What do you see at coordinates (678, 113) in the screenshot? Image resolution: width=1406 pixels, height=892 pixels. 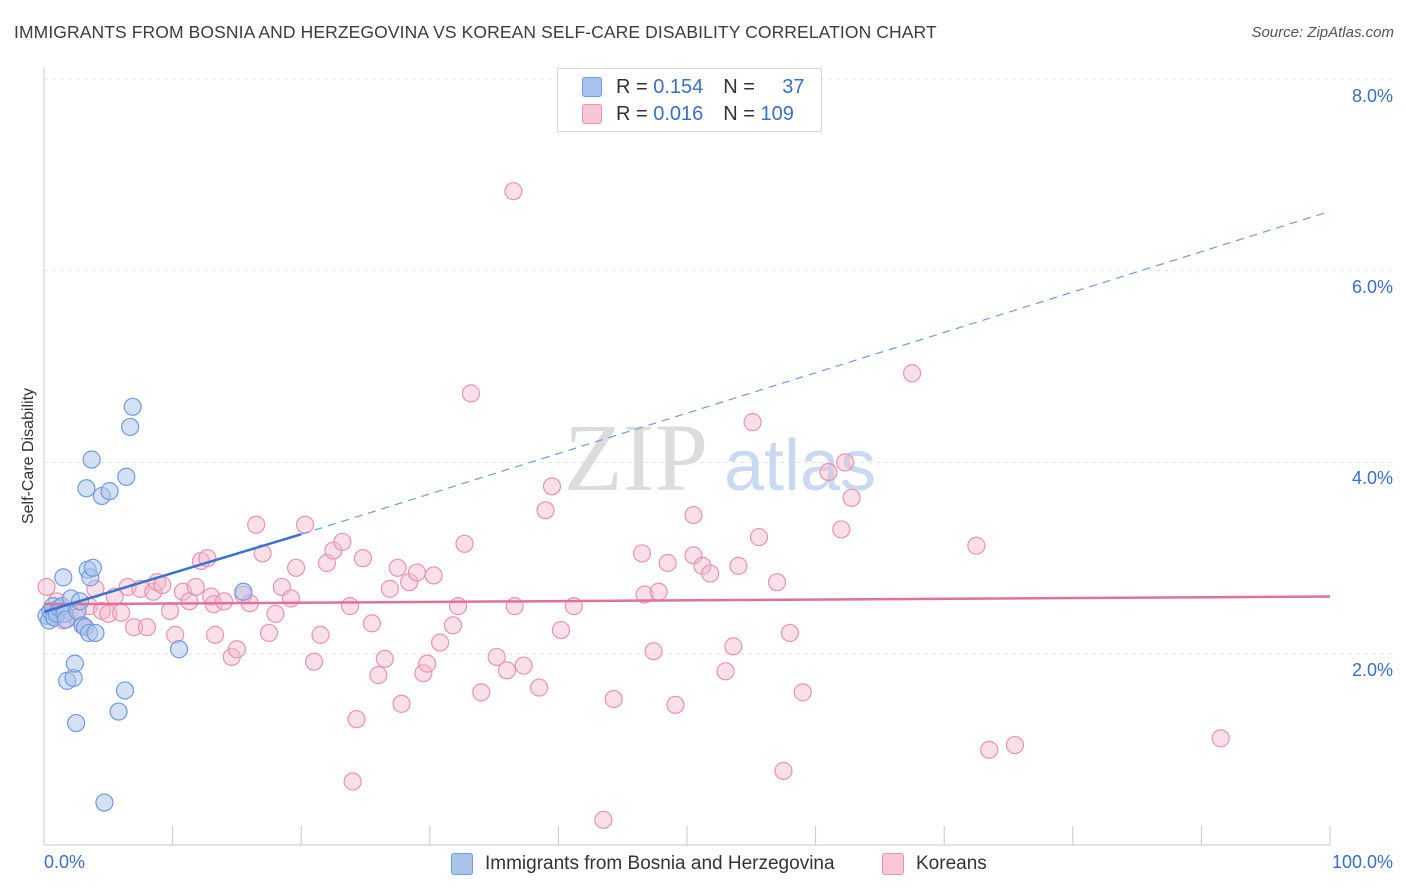 I see `legend-r-value: 0.016` at bounding box center [678, 113].